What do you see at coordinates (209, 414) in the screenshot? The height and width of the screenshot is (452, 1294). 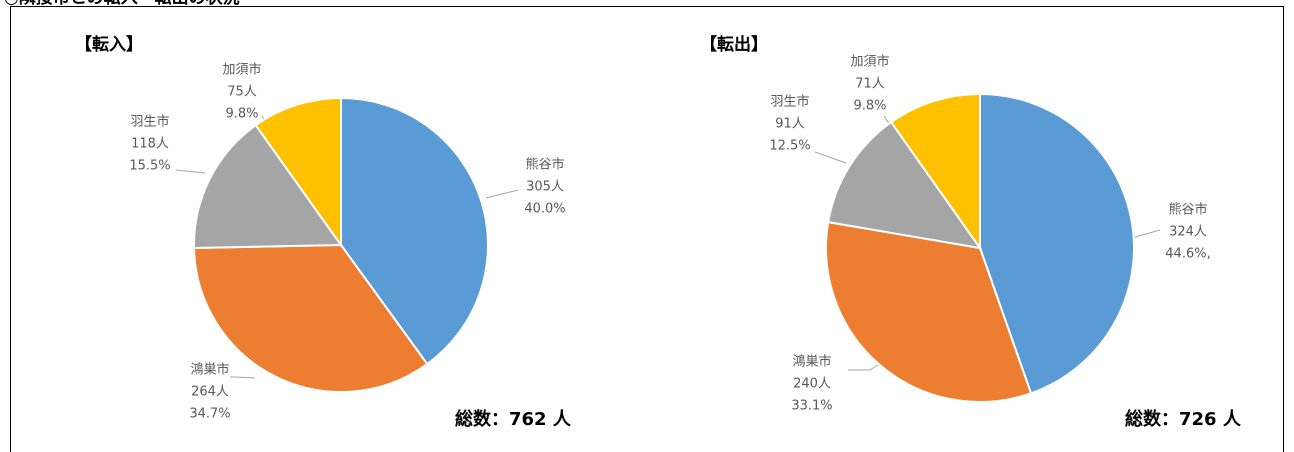 I see `slice-percent: 34.7%` at bounding box center [209, 414].